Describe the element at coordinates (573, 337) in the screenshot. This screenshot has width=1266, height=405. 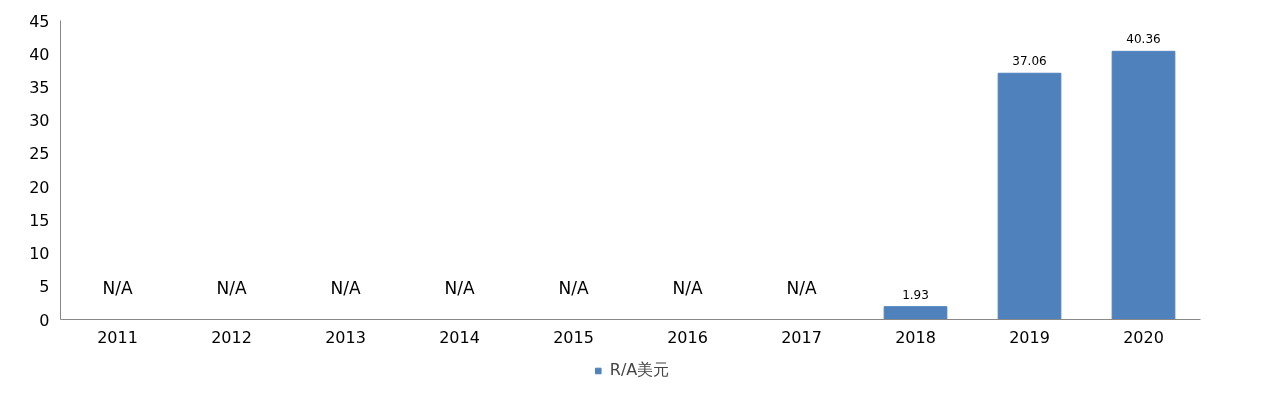
I see `x-tick-label: 2015` at that location.